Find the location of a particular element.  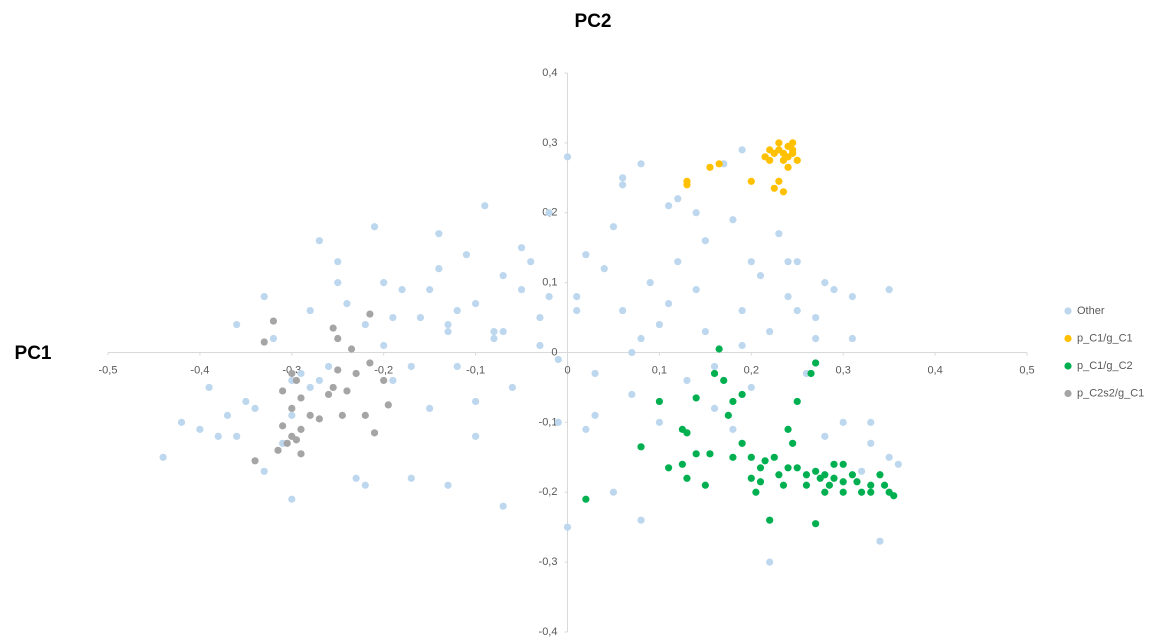

x-tick-label: 0,4 is located at coordinates (934, 370).